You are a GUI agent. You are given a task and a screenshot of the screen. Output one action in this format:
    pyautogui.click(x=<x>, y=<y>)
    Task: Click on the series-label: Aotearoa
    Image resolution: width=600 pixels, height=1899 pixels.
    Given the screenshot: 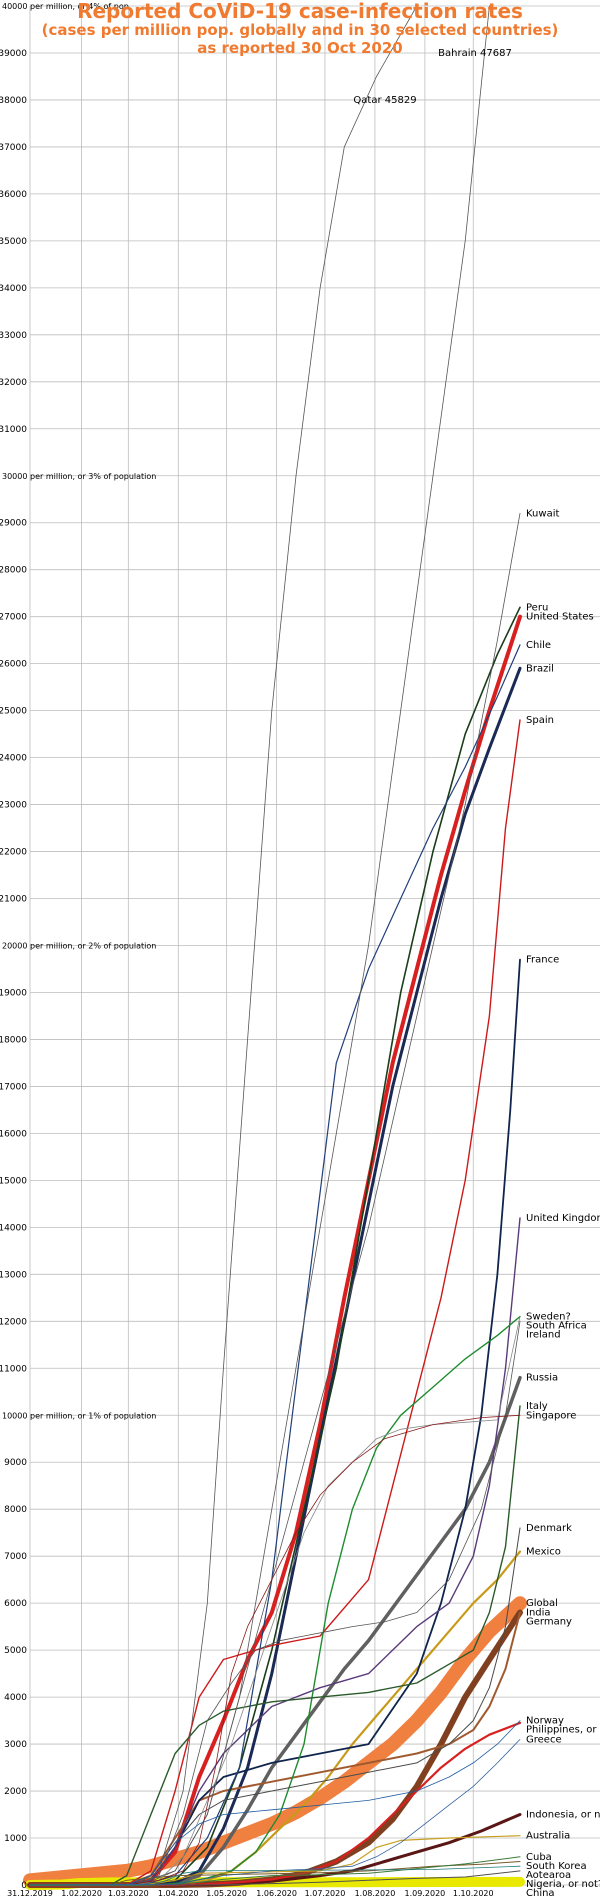 What is the action you would take?
    pyautogui.click(x=548, y=1875)
    